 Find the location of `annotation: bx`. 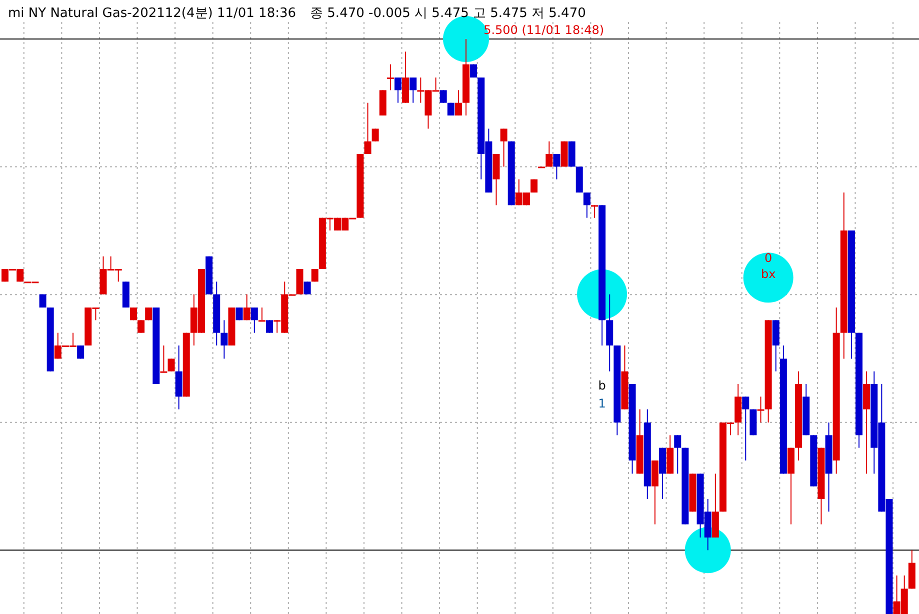

annotation: bx is located at coordinates (768, 274).